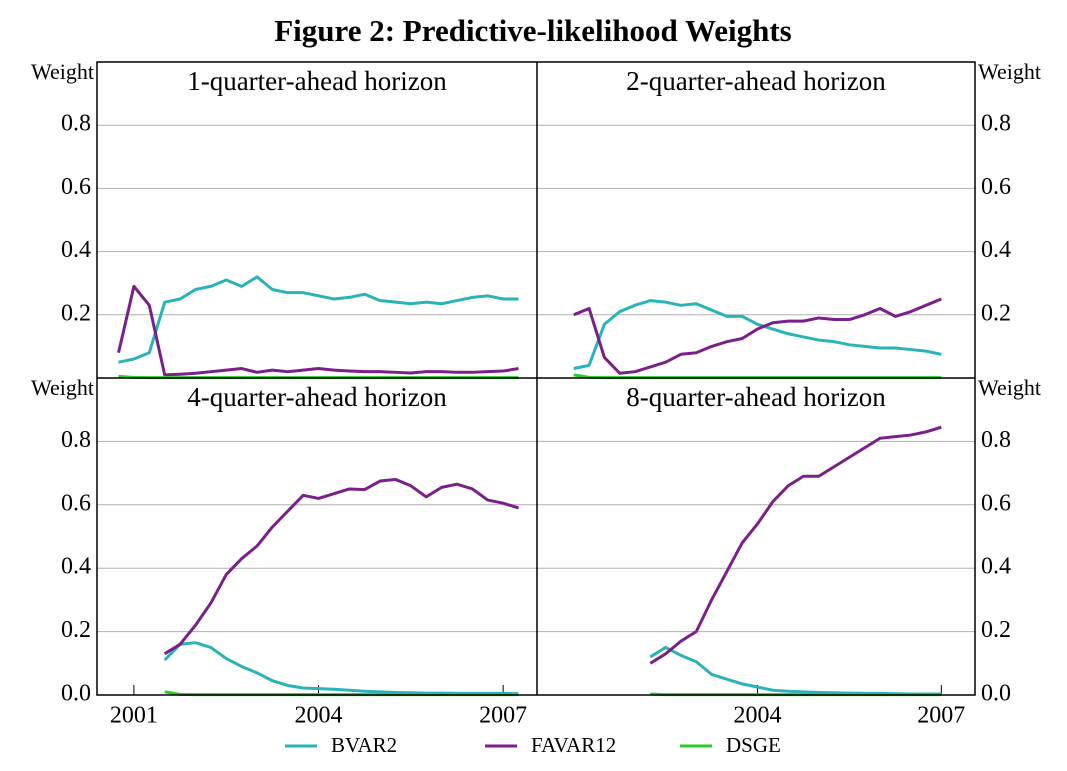  What do you see at coordinates (364, 745) in the screenshot?
I see `legend-label: BVAR2` at bounding box center [364, 745].